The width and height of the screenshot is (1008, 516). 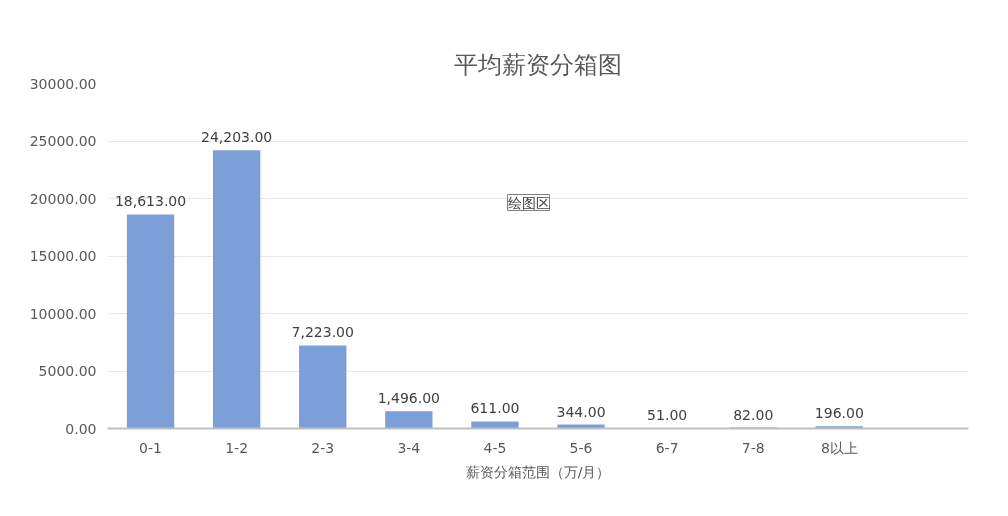 I want to click on y-tick-label: 20000.00, so click(x=63, y=198).